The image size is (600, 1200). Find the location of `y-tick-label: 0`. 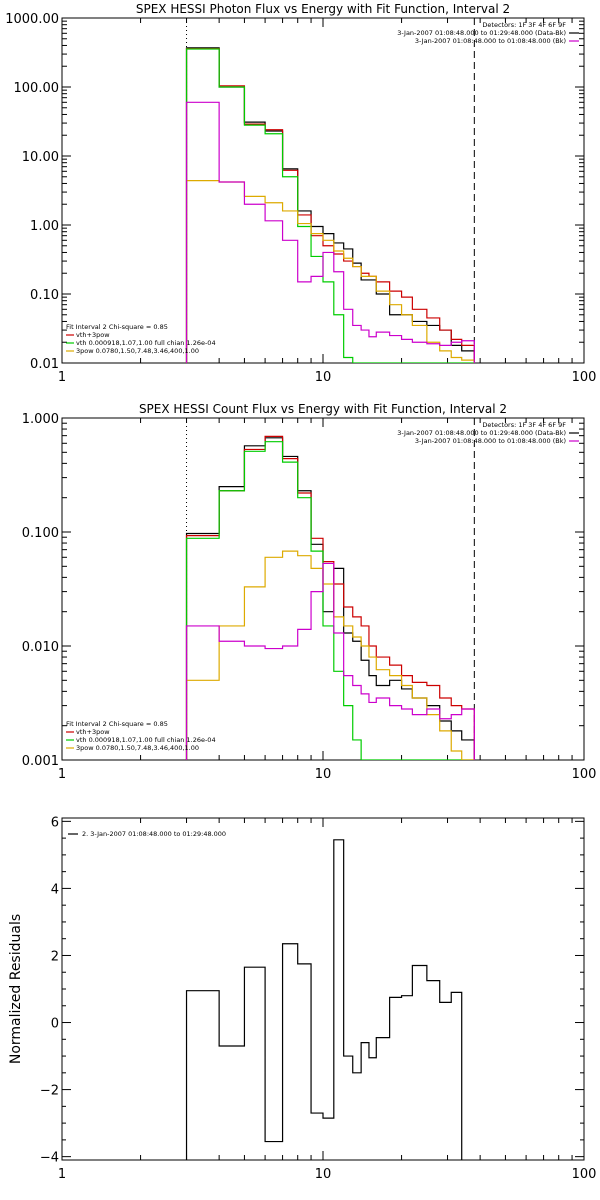

y-tick-label: 0 is located at coordinates (55, 1024).